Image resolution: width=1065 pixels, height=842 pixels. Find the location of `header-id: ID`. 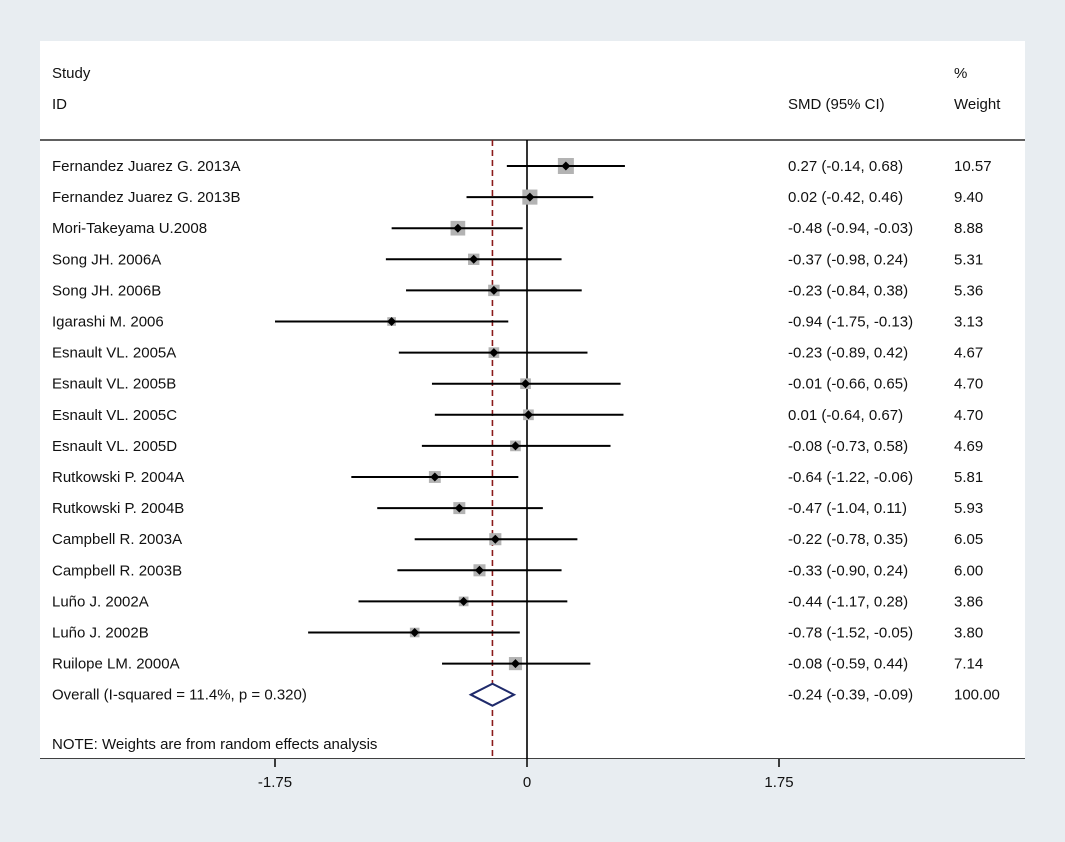

header-id: ID is located at coordinates (59, 104).